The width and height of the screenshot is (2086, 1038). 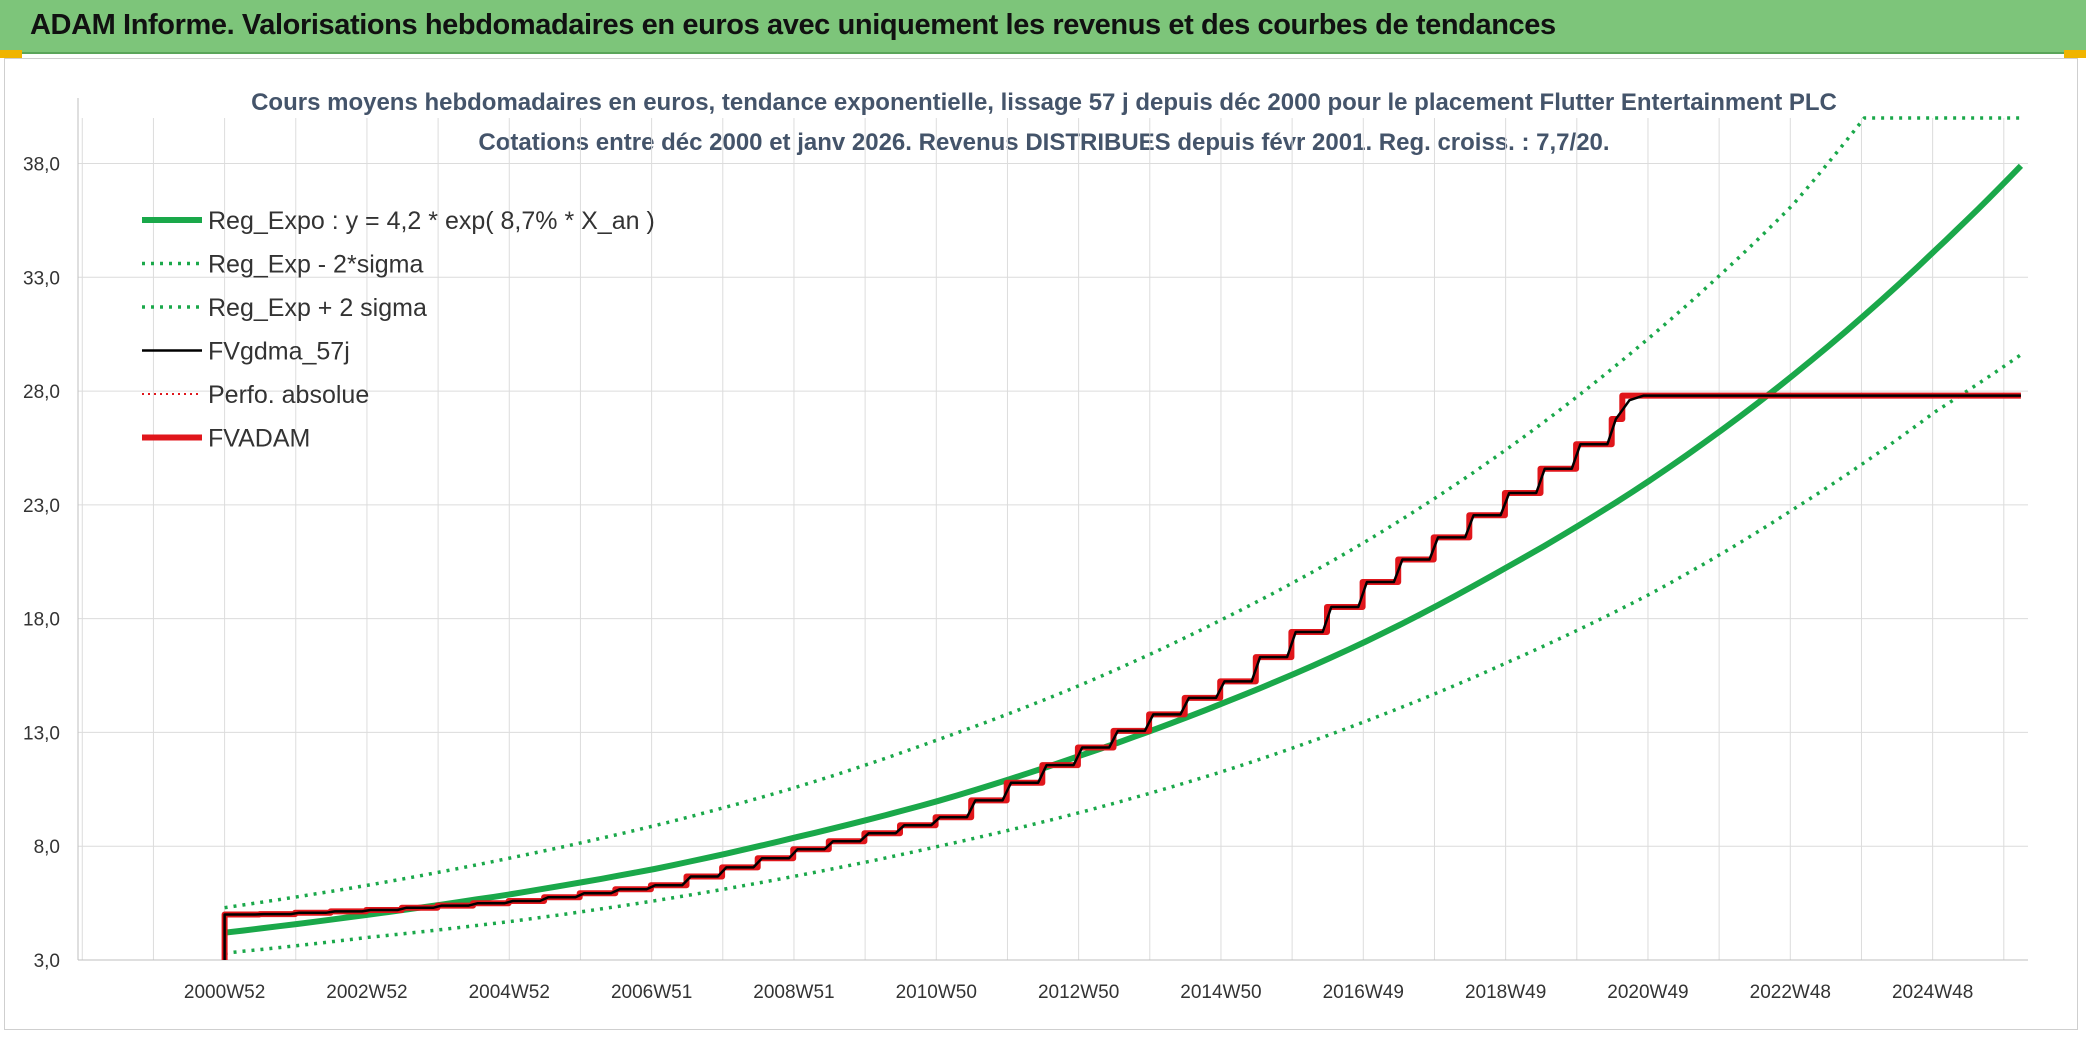 What do you see at coordinates (47, 961) in the screenshot?
I see `y-tick-label: 3,0` at bounding box center [47, 961].